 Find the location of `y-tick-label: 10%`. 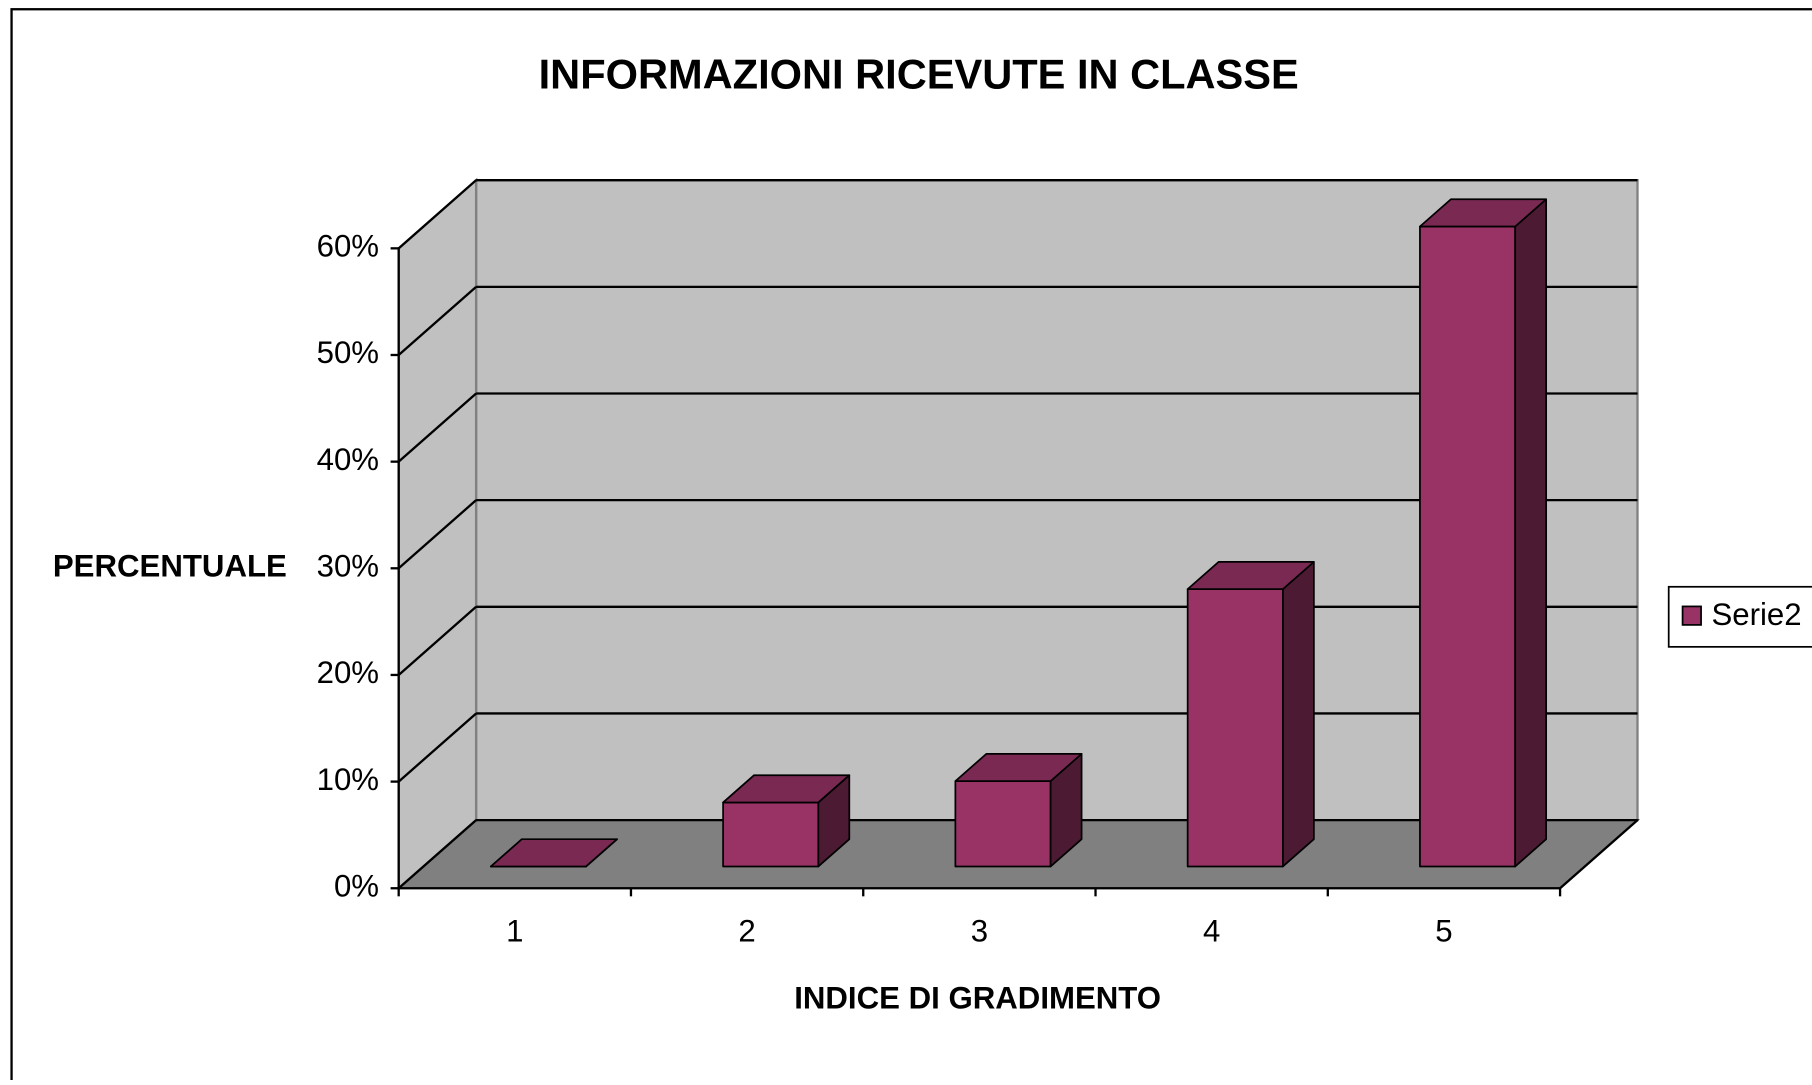

y-tick-label: 10% is located at coordinates (348, 779).